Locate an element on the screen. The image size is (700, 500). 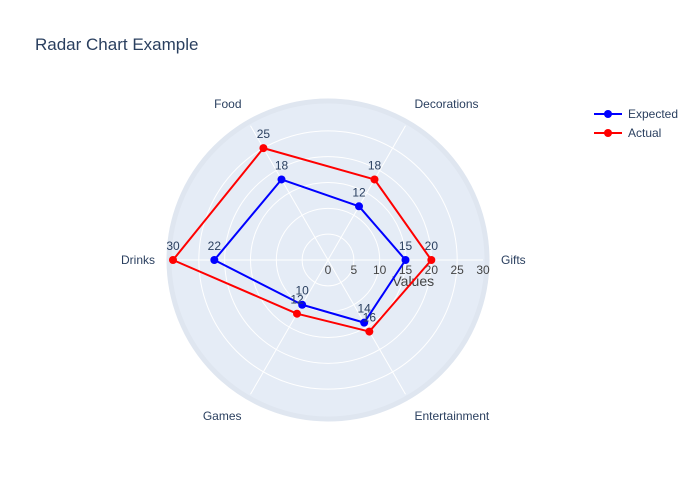
category-label-drinks: Drinks is located at coordinates (138, 260).